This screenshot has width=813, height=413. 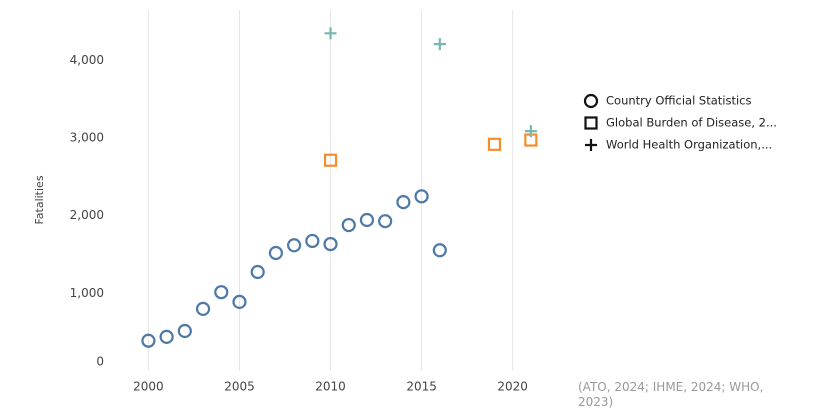 What do you see at coordinates (100, 362) in the screenshot?
I see `y-tick-label: 0` at bounding box center [100, 362].